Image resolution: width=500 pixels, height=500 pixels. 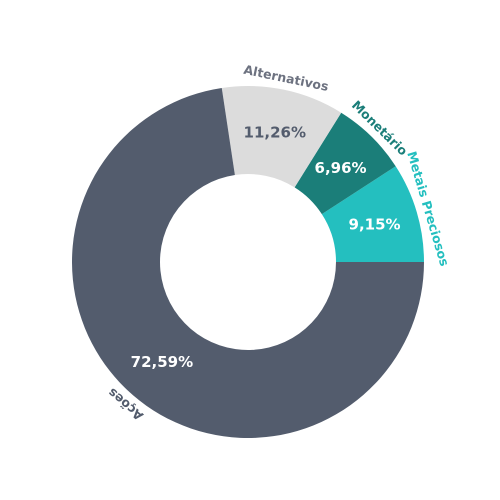 What do you see at coordinates (375, 225) in the screenshot?
I see `value-label-metais-preciosos: 9,15%` at bounding box center [375, 225].